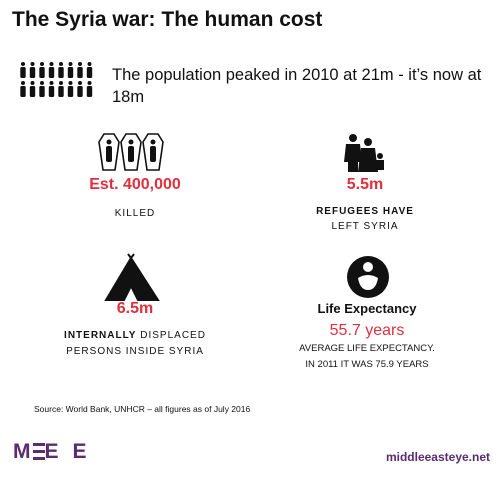 This screenshot has height=483, width=500. Describe the element at coordinates (135, 213) in the screenshot. I see `stat-label: KILLED` at that location.